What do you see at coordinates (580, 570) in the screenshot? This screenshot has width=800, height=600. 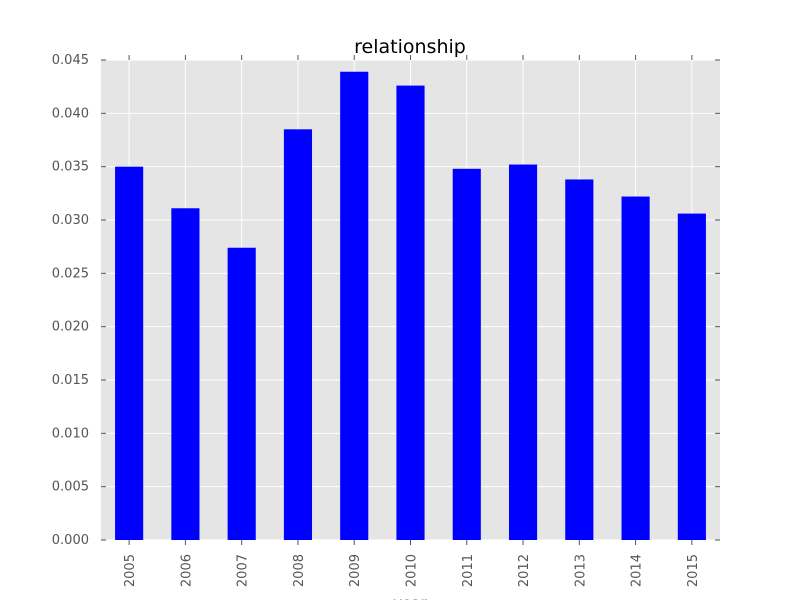 I see `x-tick-label: 2013` at bounding box center [580, 570].